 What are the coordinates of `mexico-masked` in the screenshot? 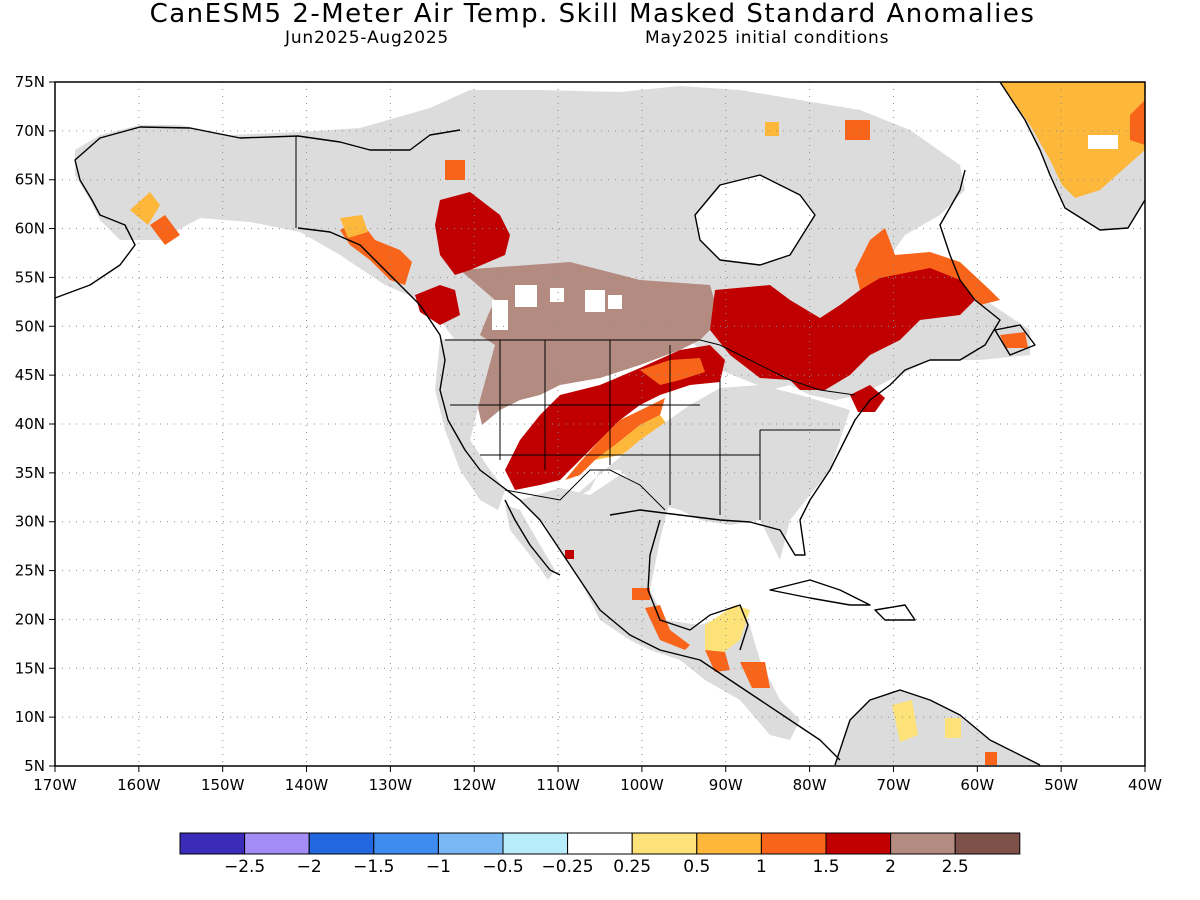 It's located at (660, 607).